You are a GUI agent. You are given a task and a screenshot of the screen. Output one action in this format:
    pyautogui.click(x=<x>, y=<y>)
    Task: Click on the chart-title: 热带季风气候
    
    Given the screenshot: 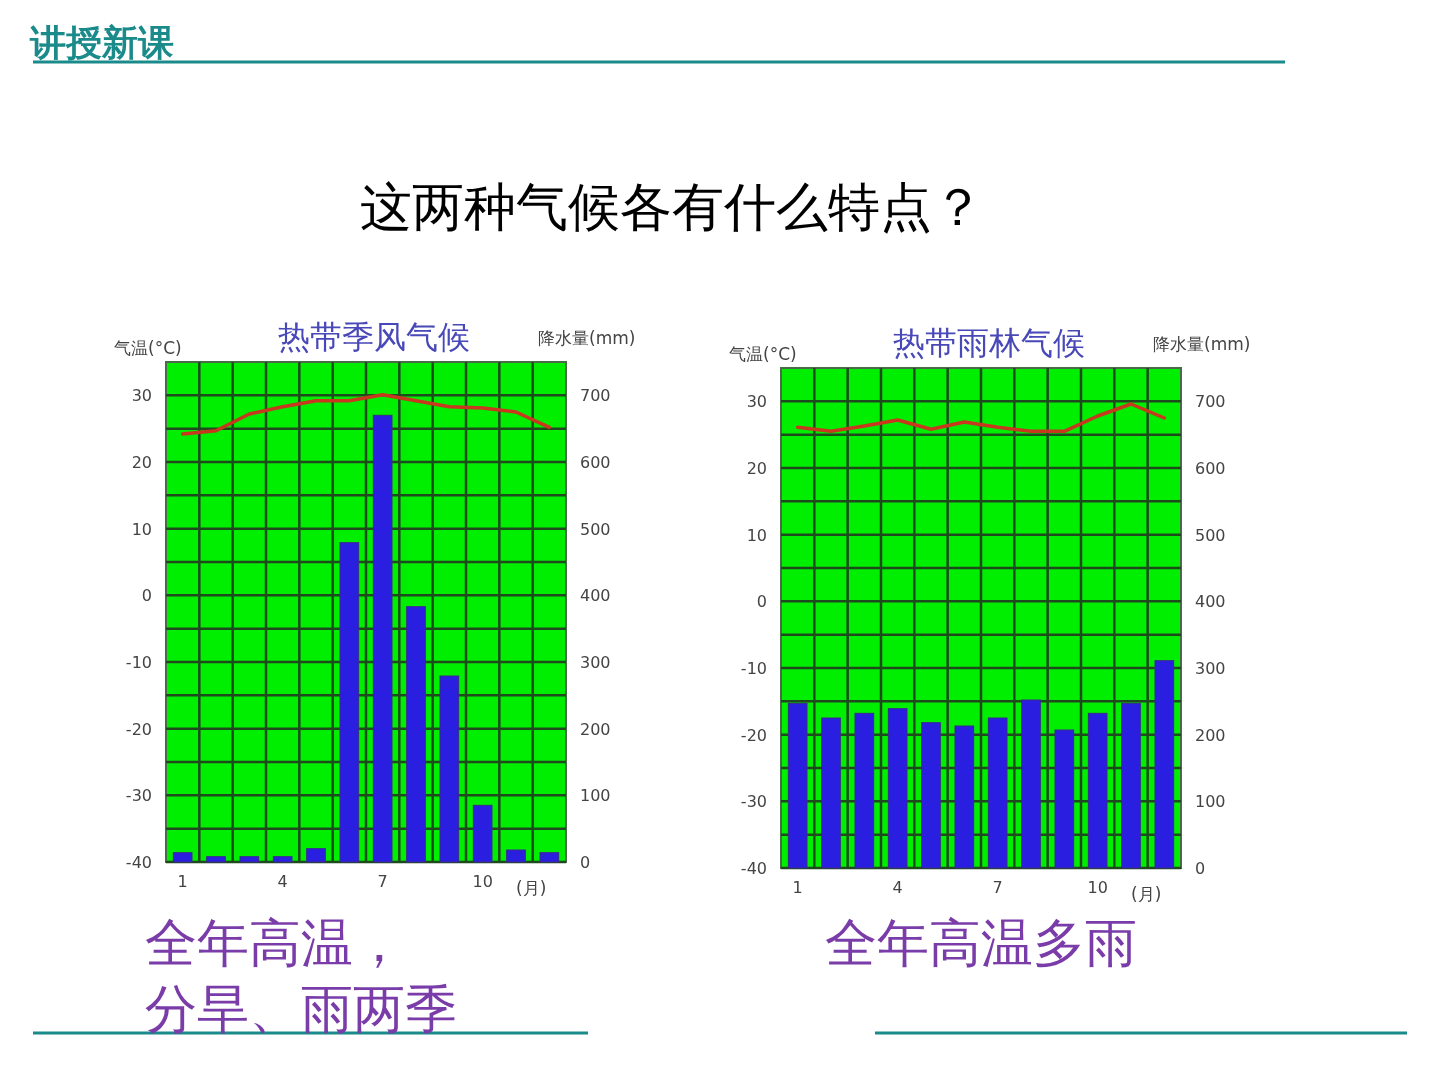 What is the action you would take?
    pyautogui.click(x=374, y=337)
    